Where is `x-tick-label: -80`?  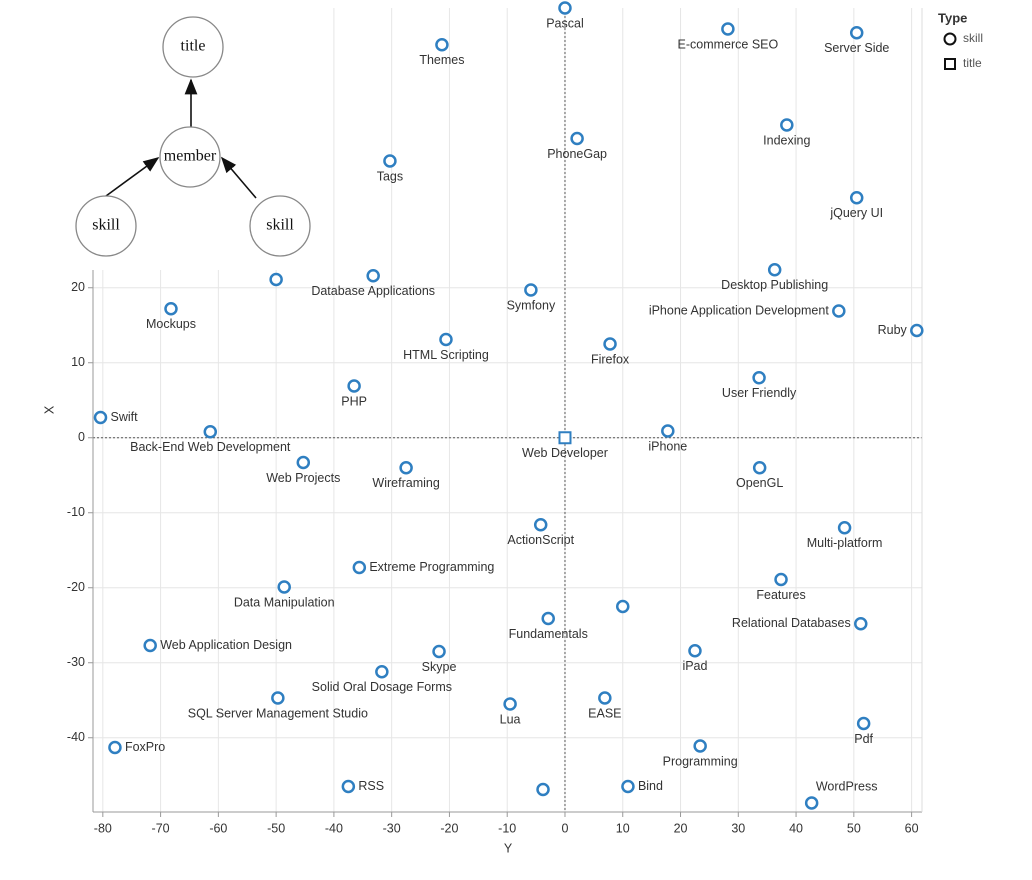 x-tick-label: -80 is located at coordinates (103, 828).